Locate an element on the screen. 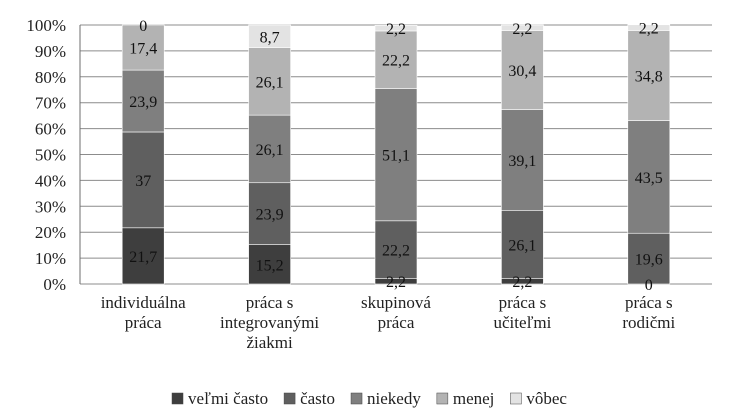 The height and width of the screenshot is (417, 739). legend-label: menej is located at coordinates (474, 398).